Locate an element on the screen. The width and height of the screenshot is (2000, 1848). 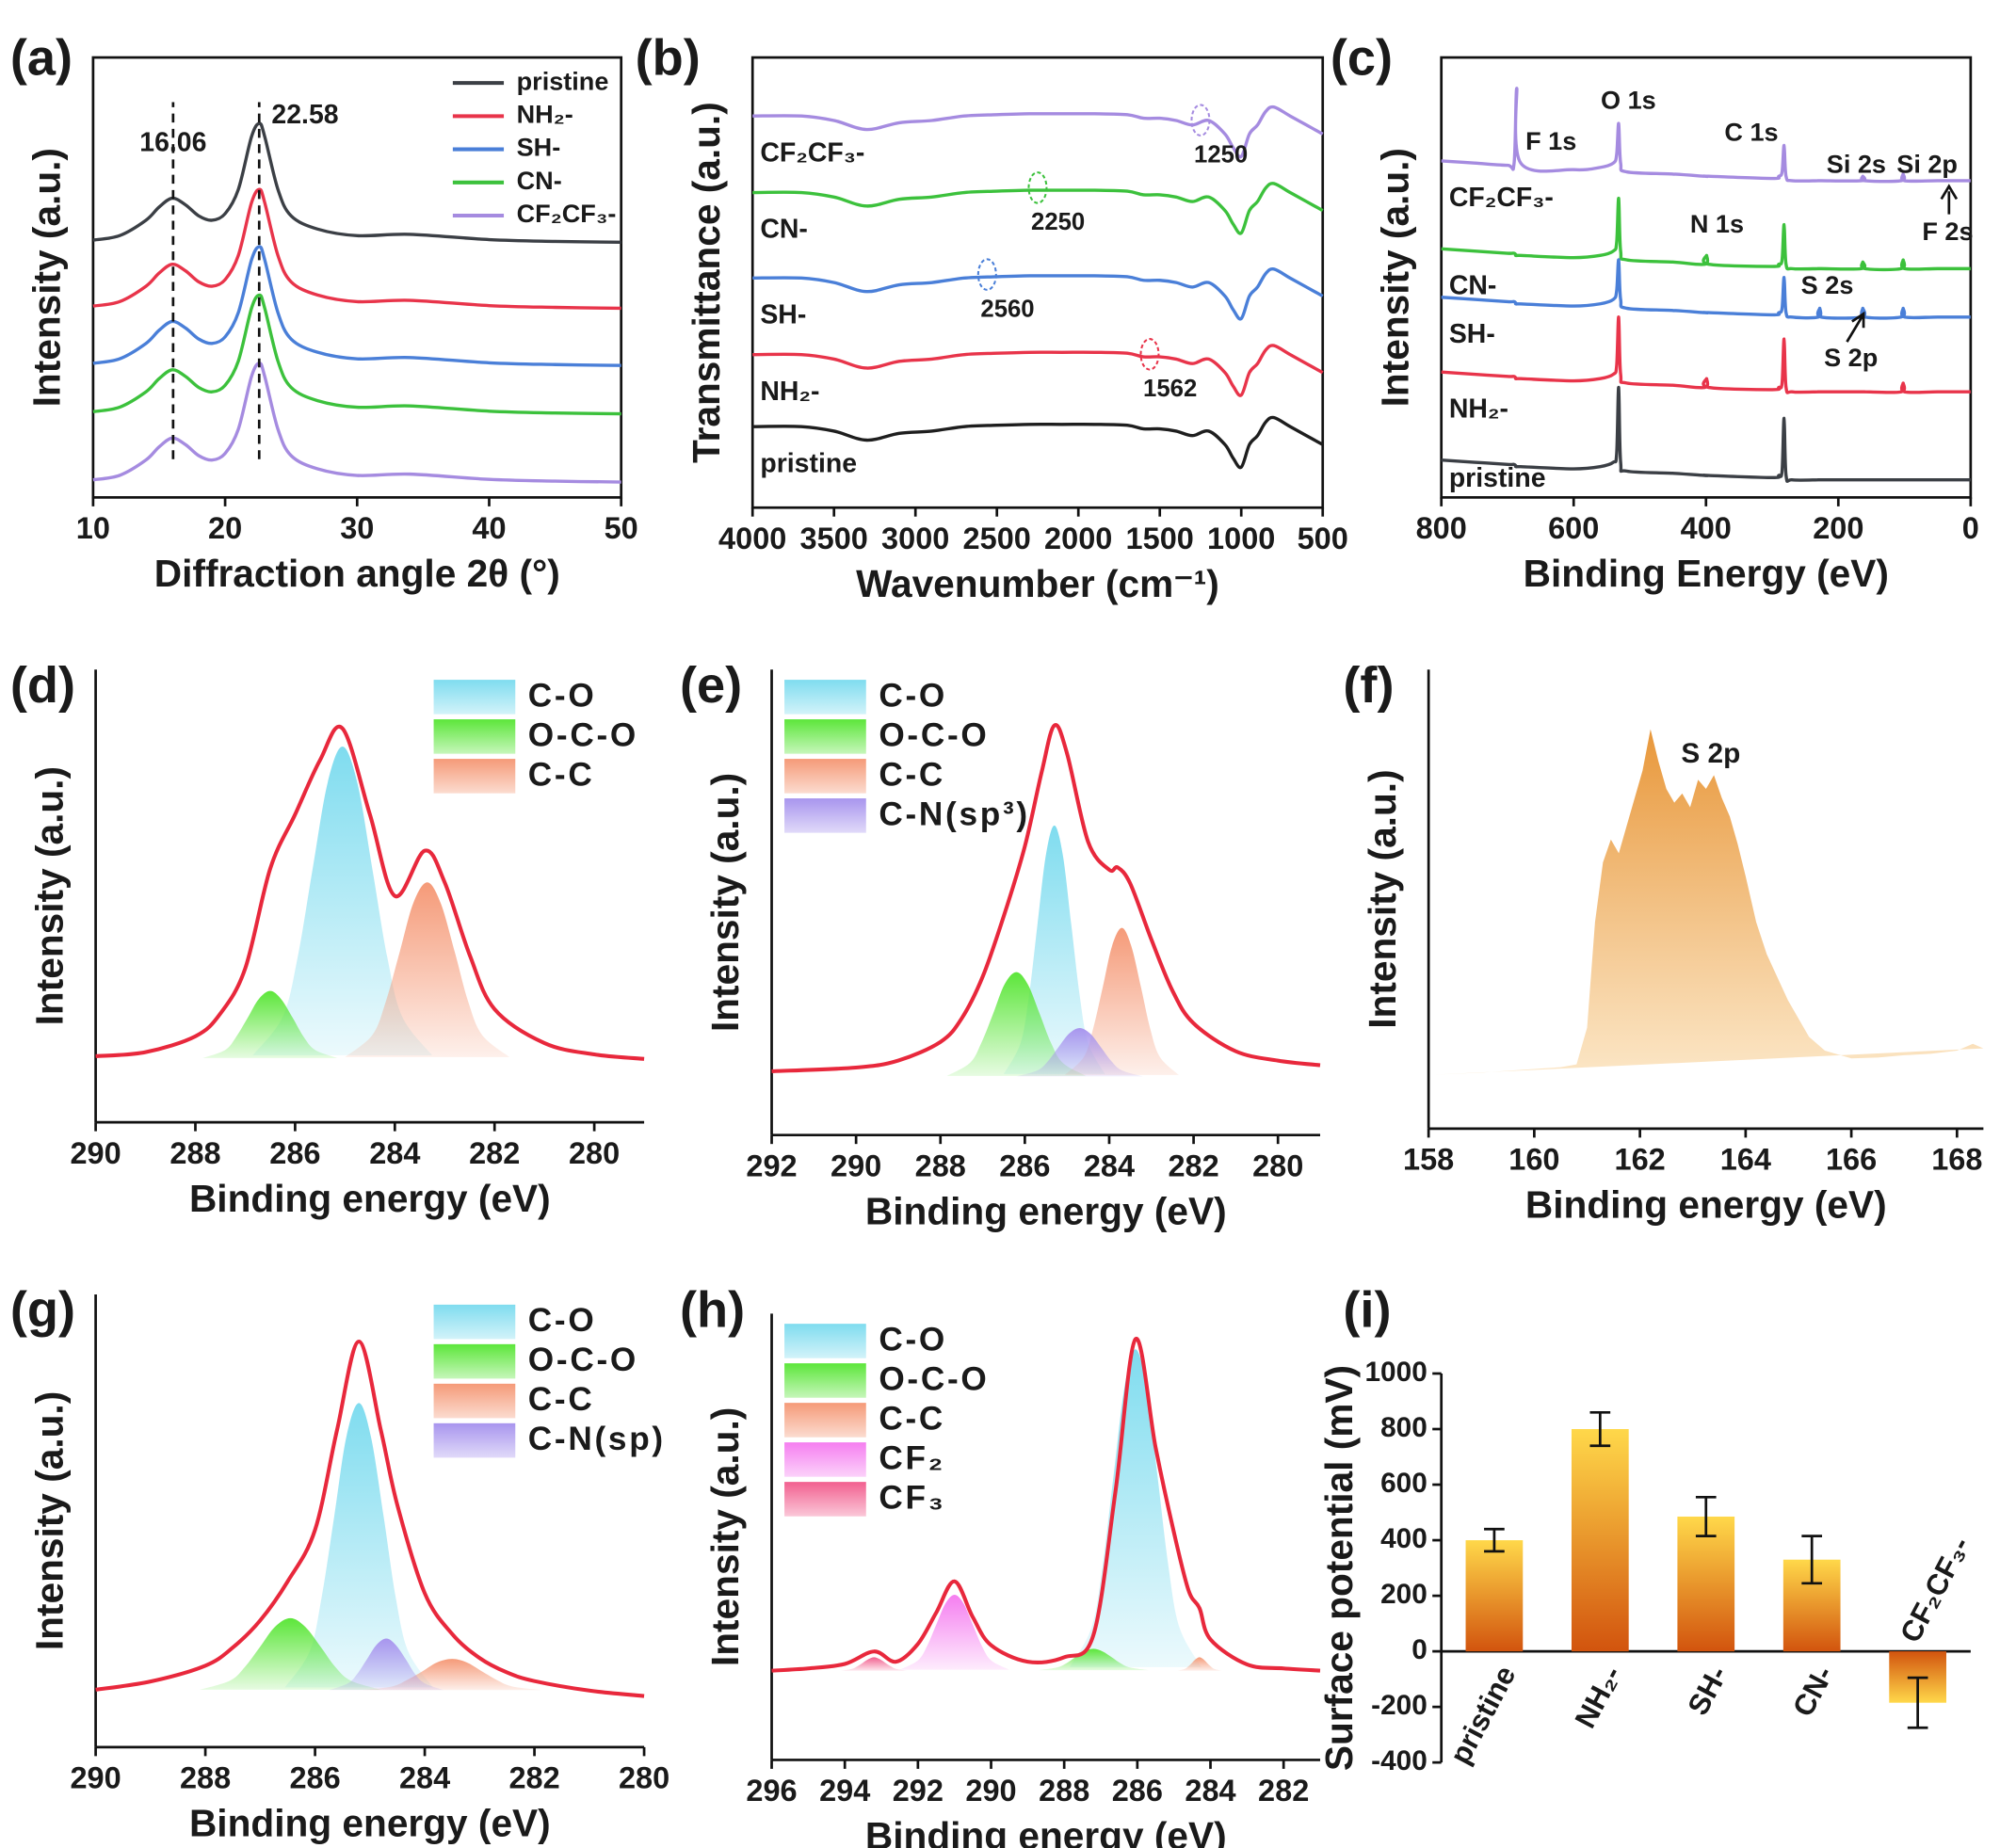
panel-label: (f) is located at coordinates (1368, 685).